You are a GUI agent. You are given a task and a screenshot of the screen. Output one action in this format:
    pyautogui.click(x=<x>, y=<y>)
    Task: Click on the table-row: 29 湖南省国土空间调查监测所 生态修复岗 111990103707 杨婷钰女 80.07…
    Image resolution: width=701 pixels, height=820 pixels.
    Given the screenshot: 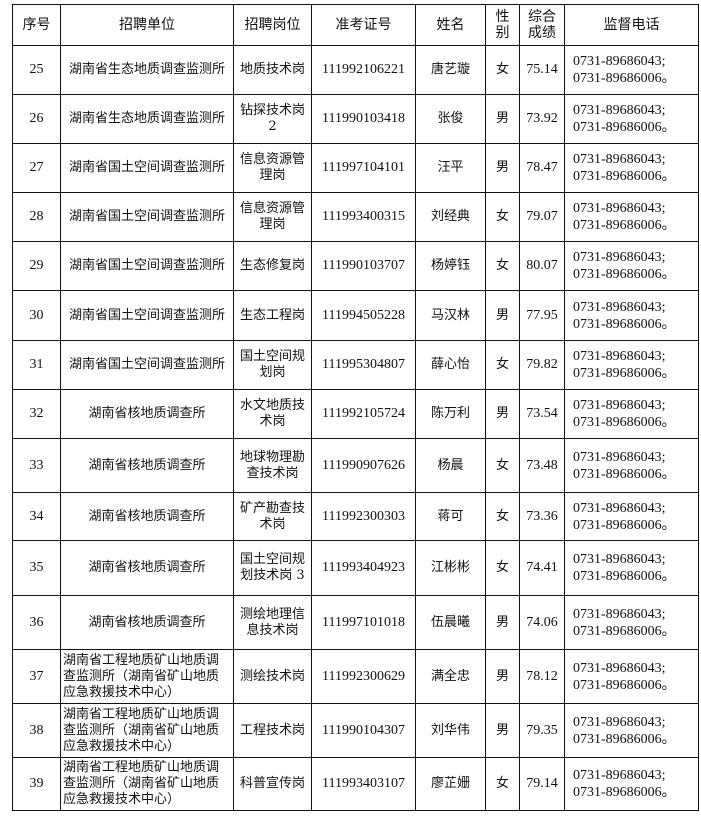 What is the action you would take?
    pyautogui.click(x=355, y=266)
    